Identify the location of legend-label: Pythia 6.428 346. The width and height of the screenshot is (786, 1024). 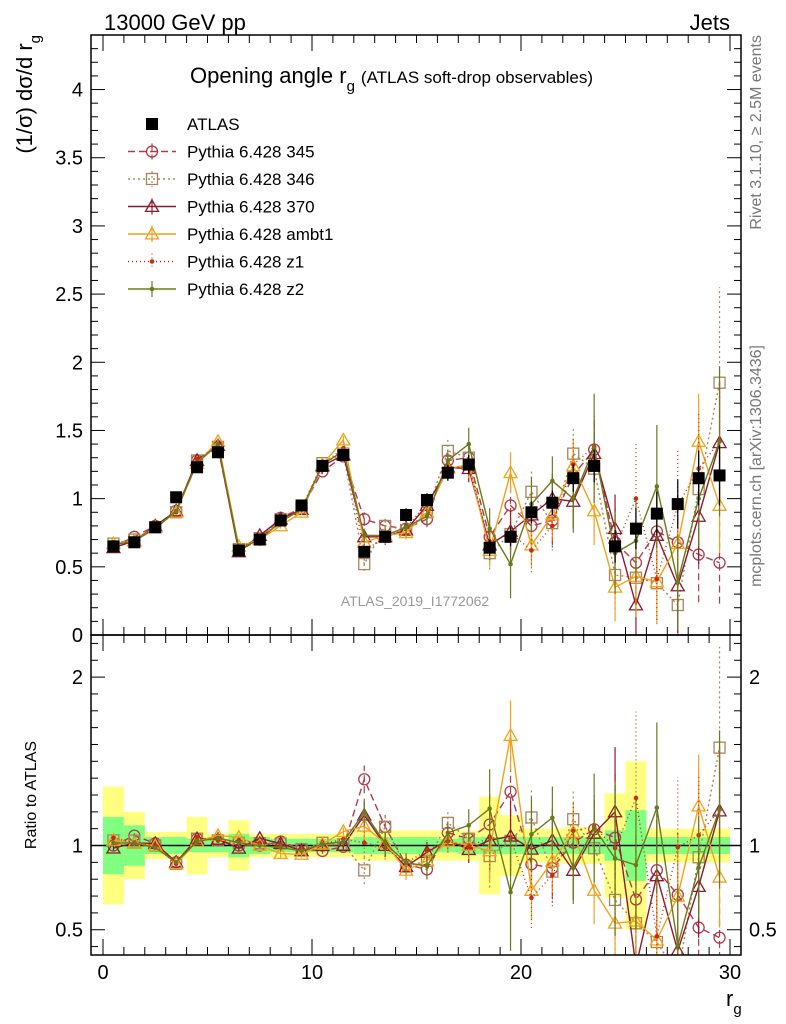
(251, 179).